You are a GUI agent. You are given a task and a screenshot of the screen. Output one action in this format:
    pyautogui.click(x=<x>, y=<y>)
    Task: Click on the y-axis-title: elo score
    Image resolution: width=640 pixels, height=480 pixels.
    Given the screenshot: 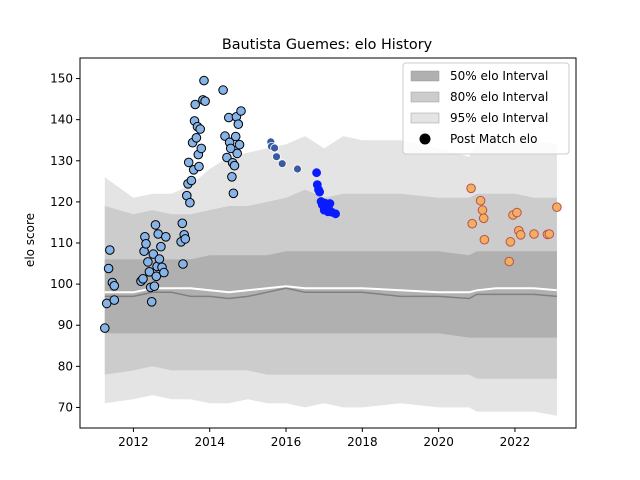 What is the action you would take?
    pyautogui.click(x=30, y=240)
    